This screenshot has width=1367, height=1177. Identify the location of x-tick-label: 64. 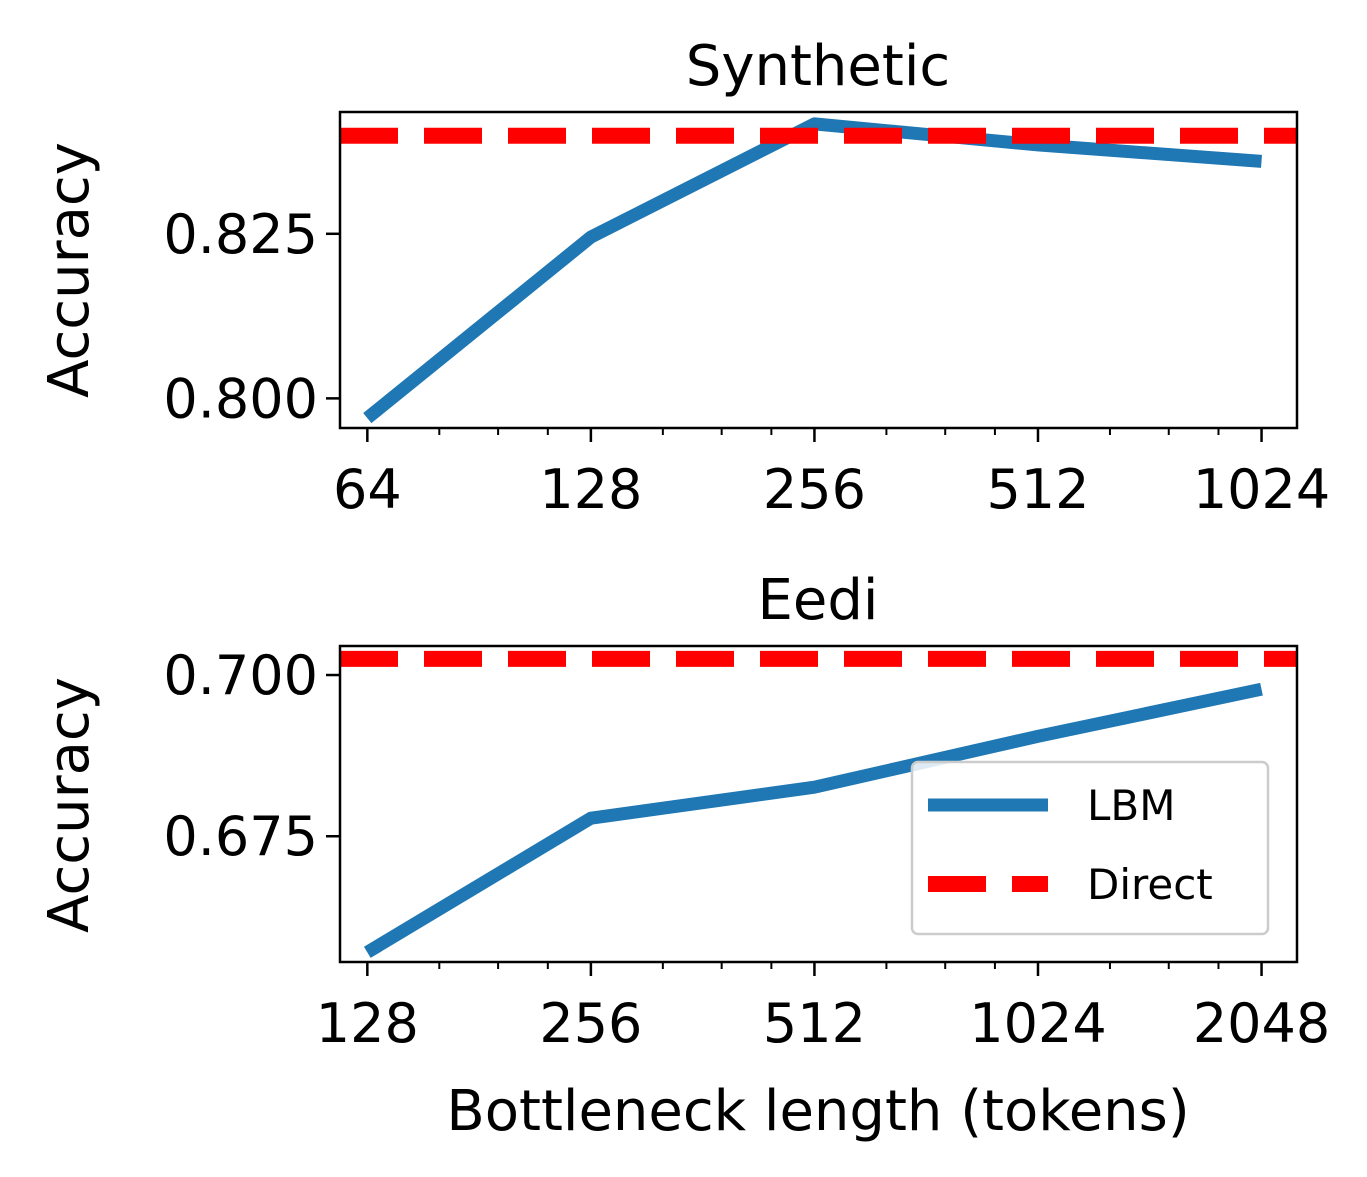
(367, 489).